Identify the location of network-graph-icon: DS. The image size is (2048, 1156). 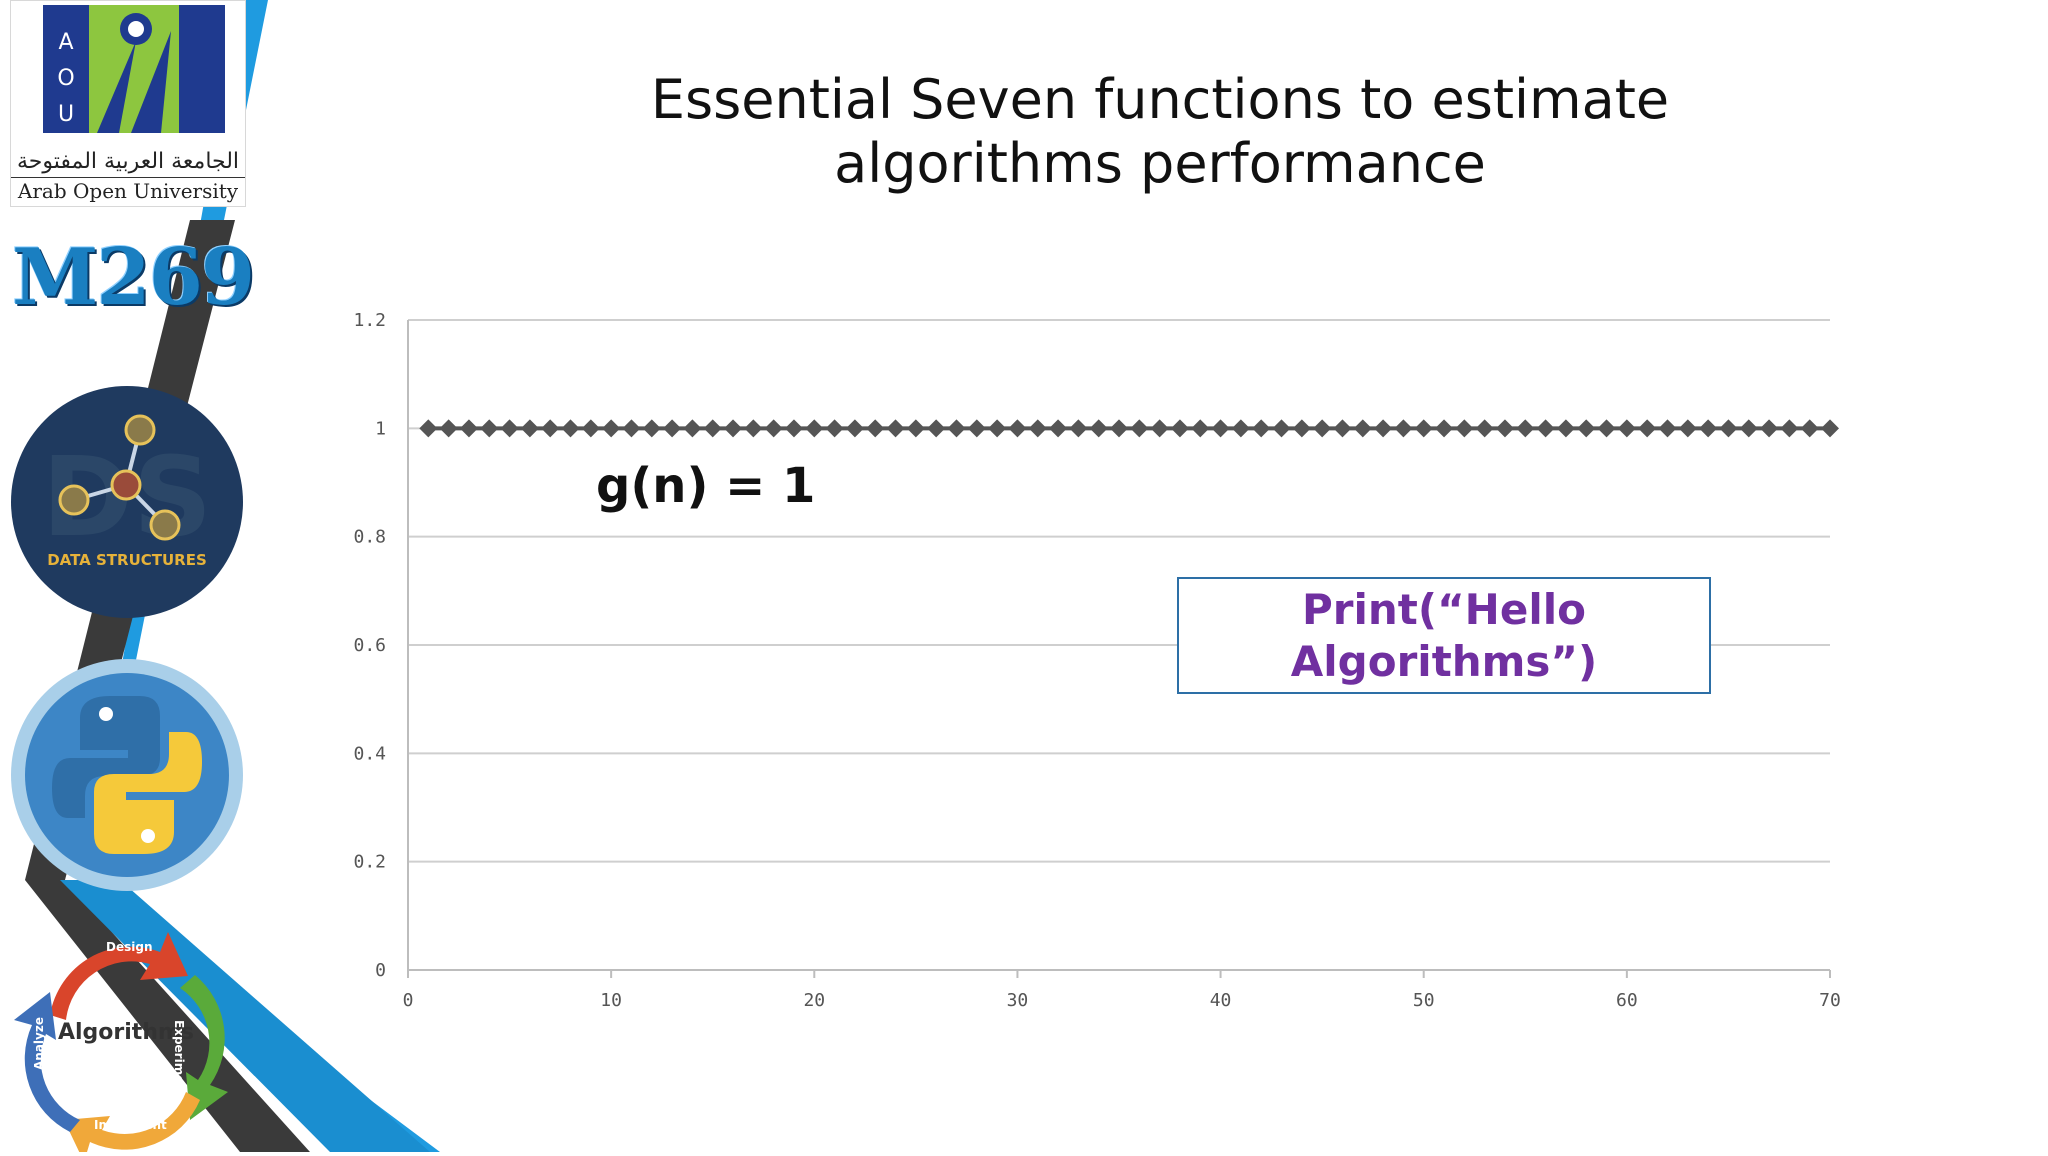
(127, 502).